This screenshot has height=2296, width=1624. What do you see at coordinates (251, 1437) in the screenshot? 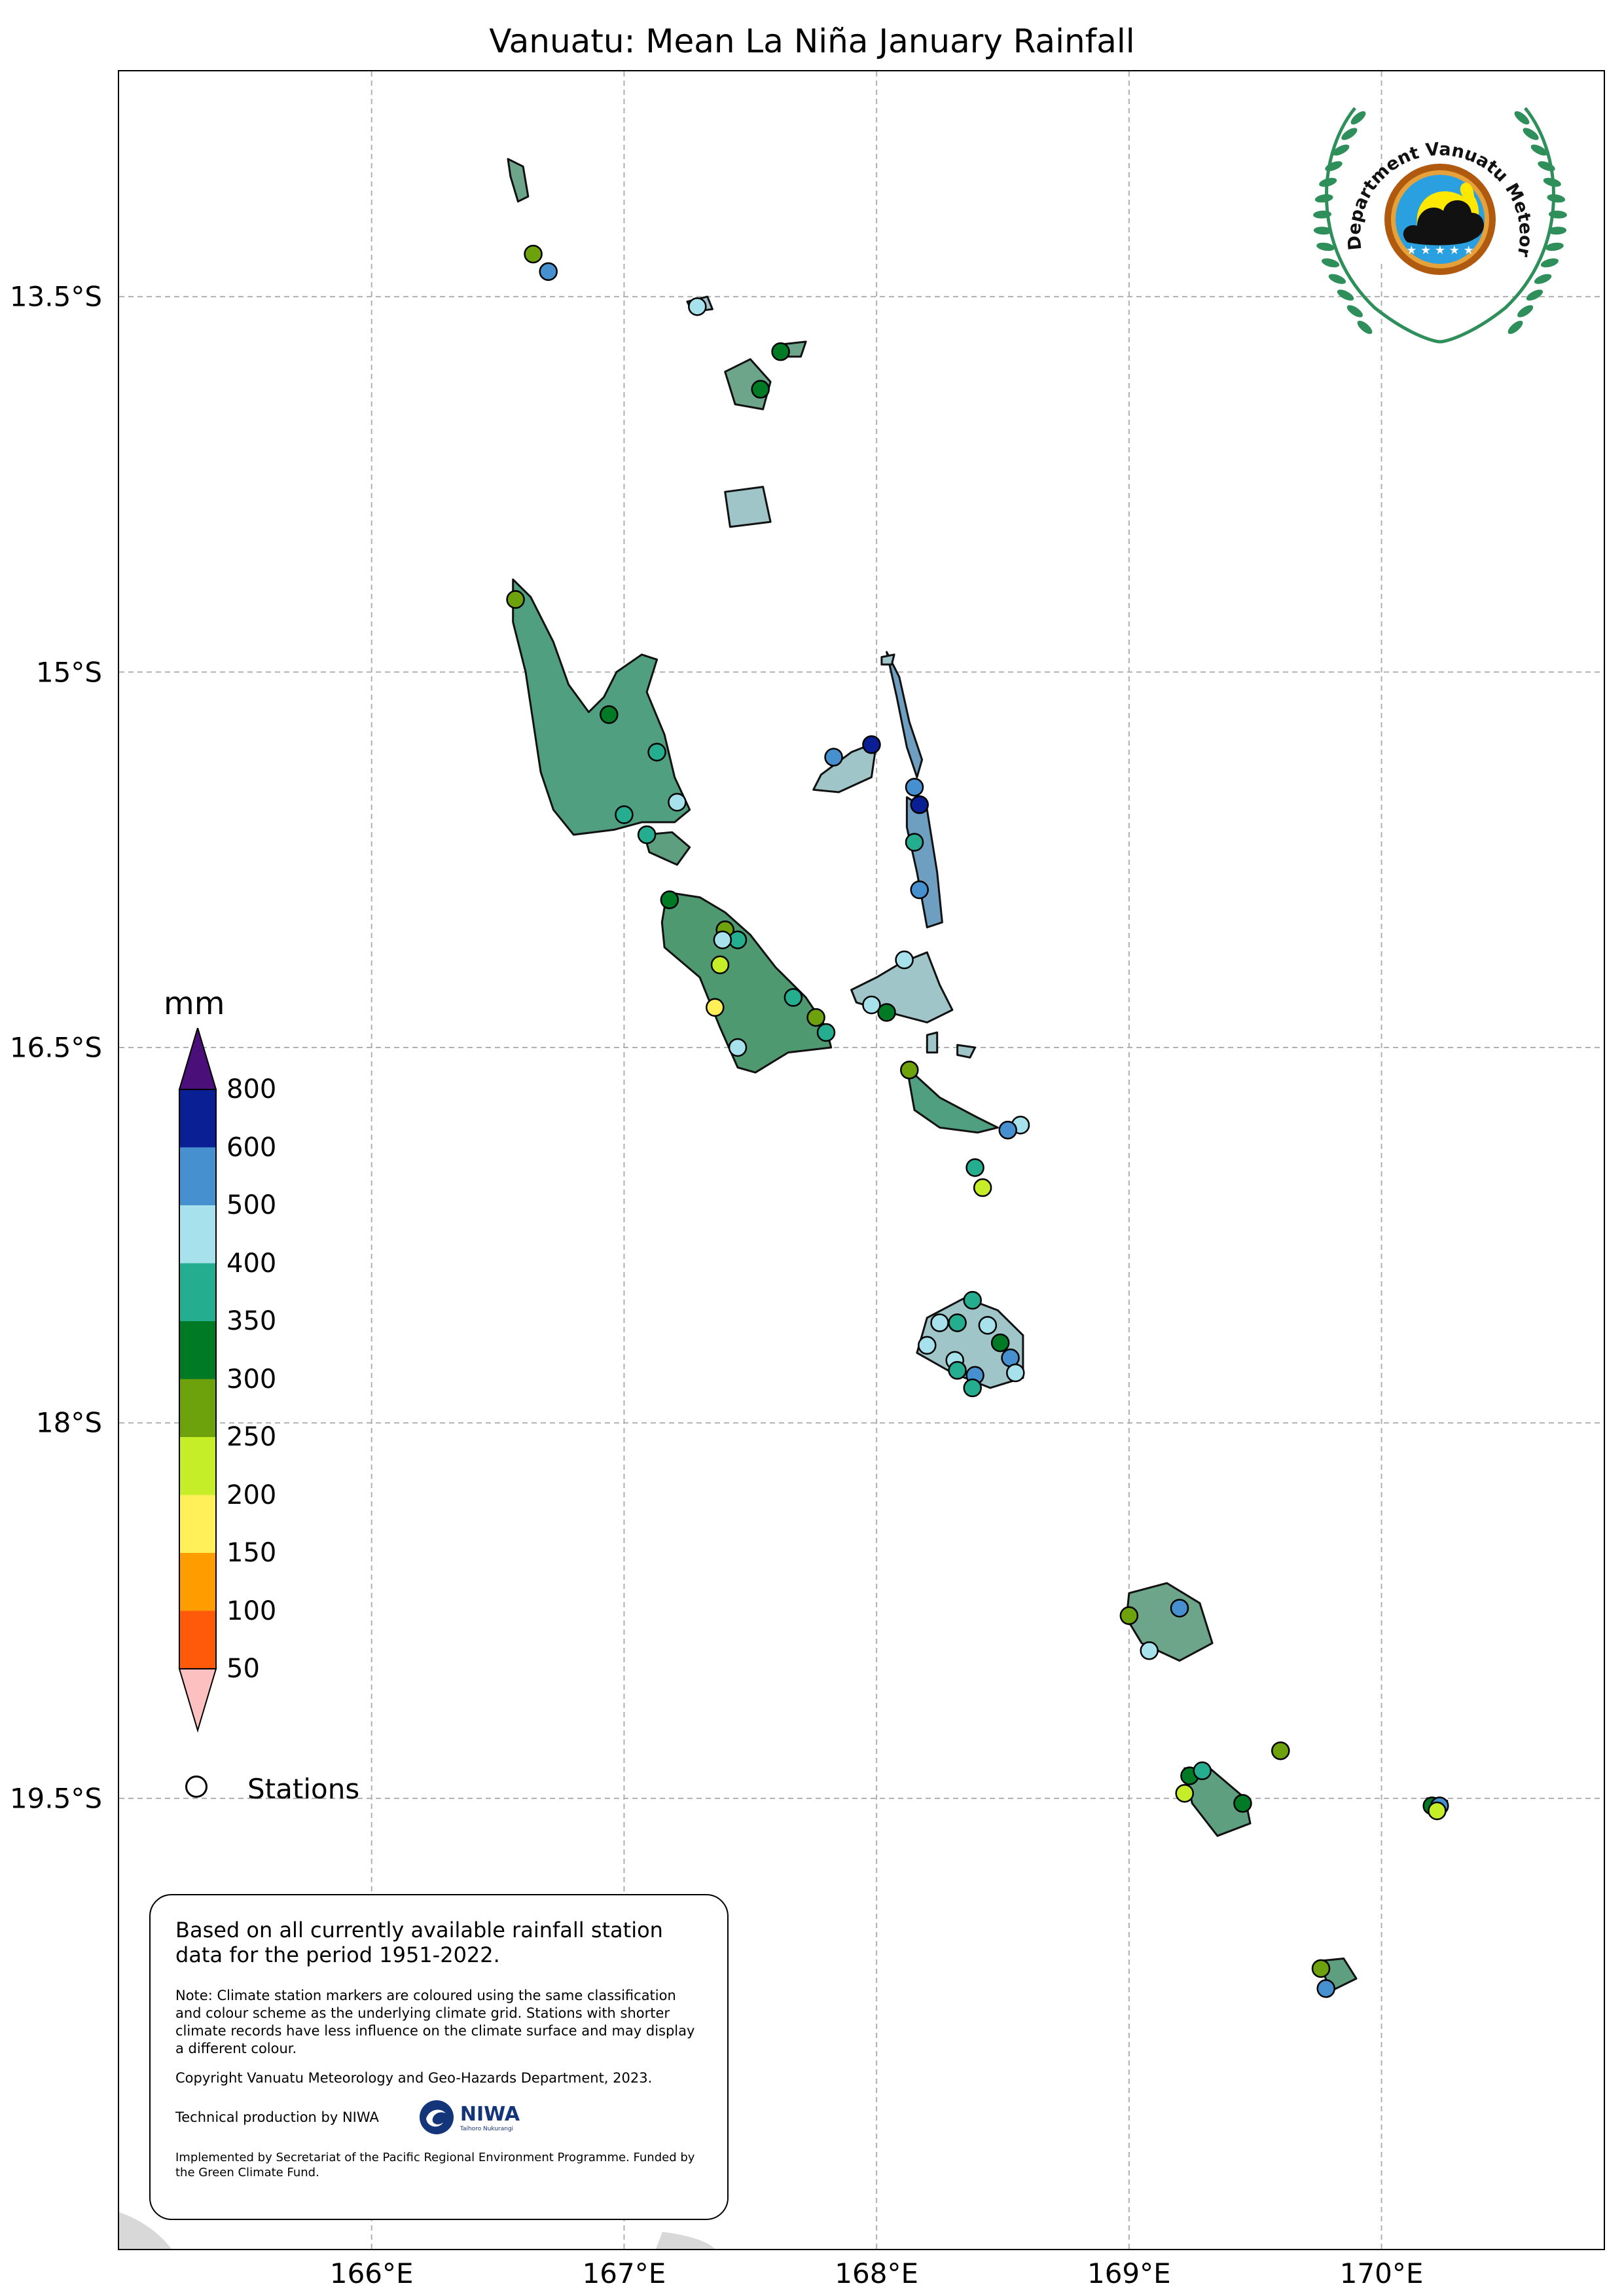
I see `colorbar-tick-label: 250` at bounding box center [251, 1437].